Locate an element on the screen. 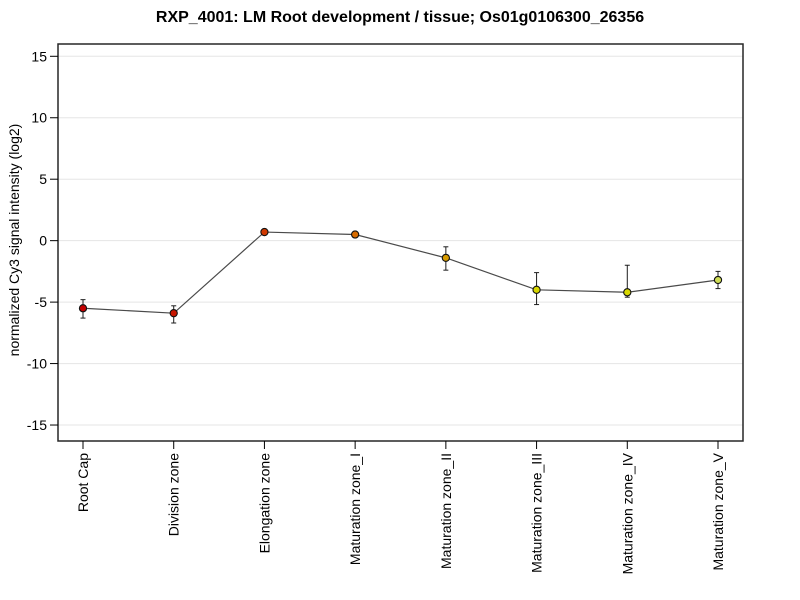 Image resolution: width=800 pixels, height=600 pixels. x-tick-label: Division zone is located at coordinates (174, 494).